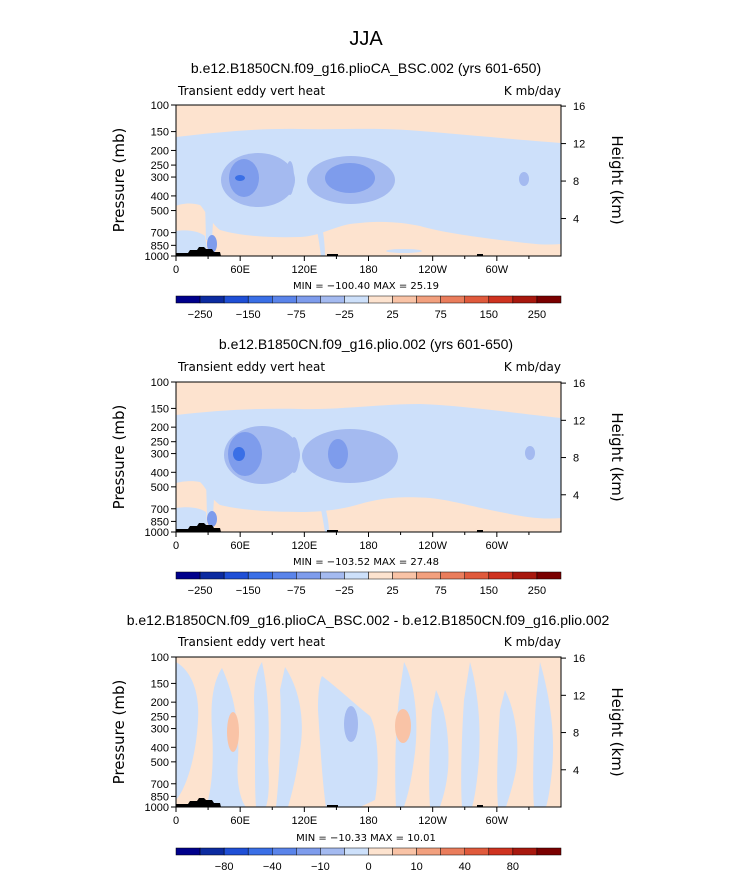  What do you see at coordinates (470, 734) in the screenshot?
I see `panel-3-region-blue-h` at bounding box center [470, 734].